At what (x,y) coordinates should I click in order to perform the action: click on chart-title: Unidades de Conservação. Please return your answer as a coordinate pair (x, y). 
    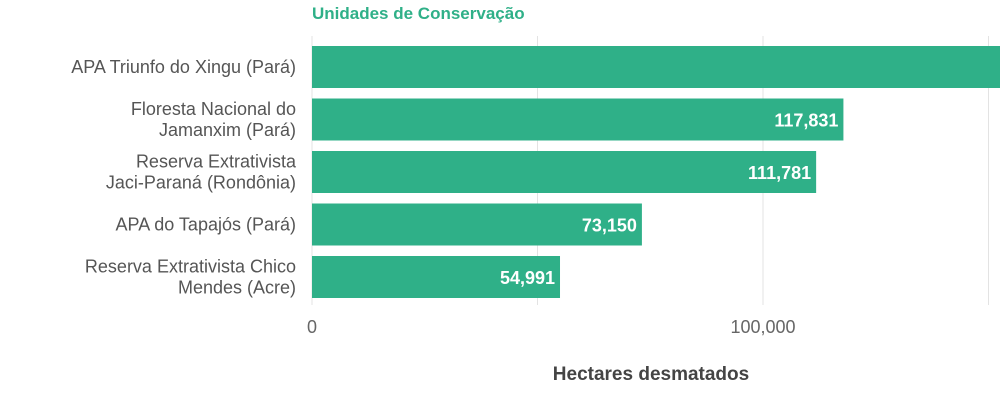
    Looking at the image, I should click on (418, 13).